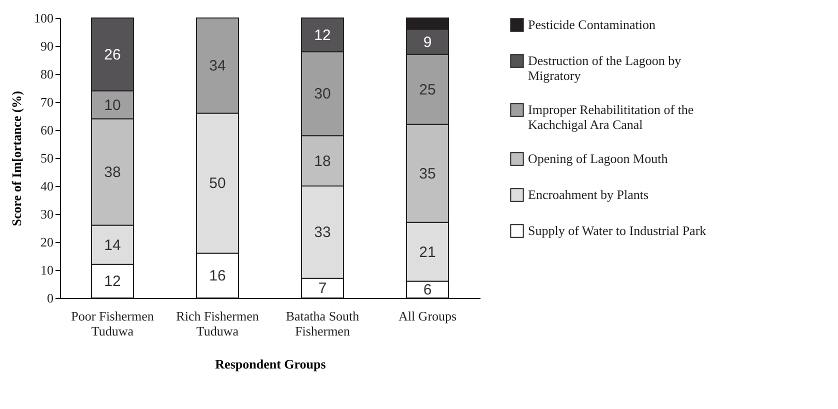 The height and width of the screenshot is (409, 838). I want to click on x-axis-title: Respondent Groups, so click(270, 364).